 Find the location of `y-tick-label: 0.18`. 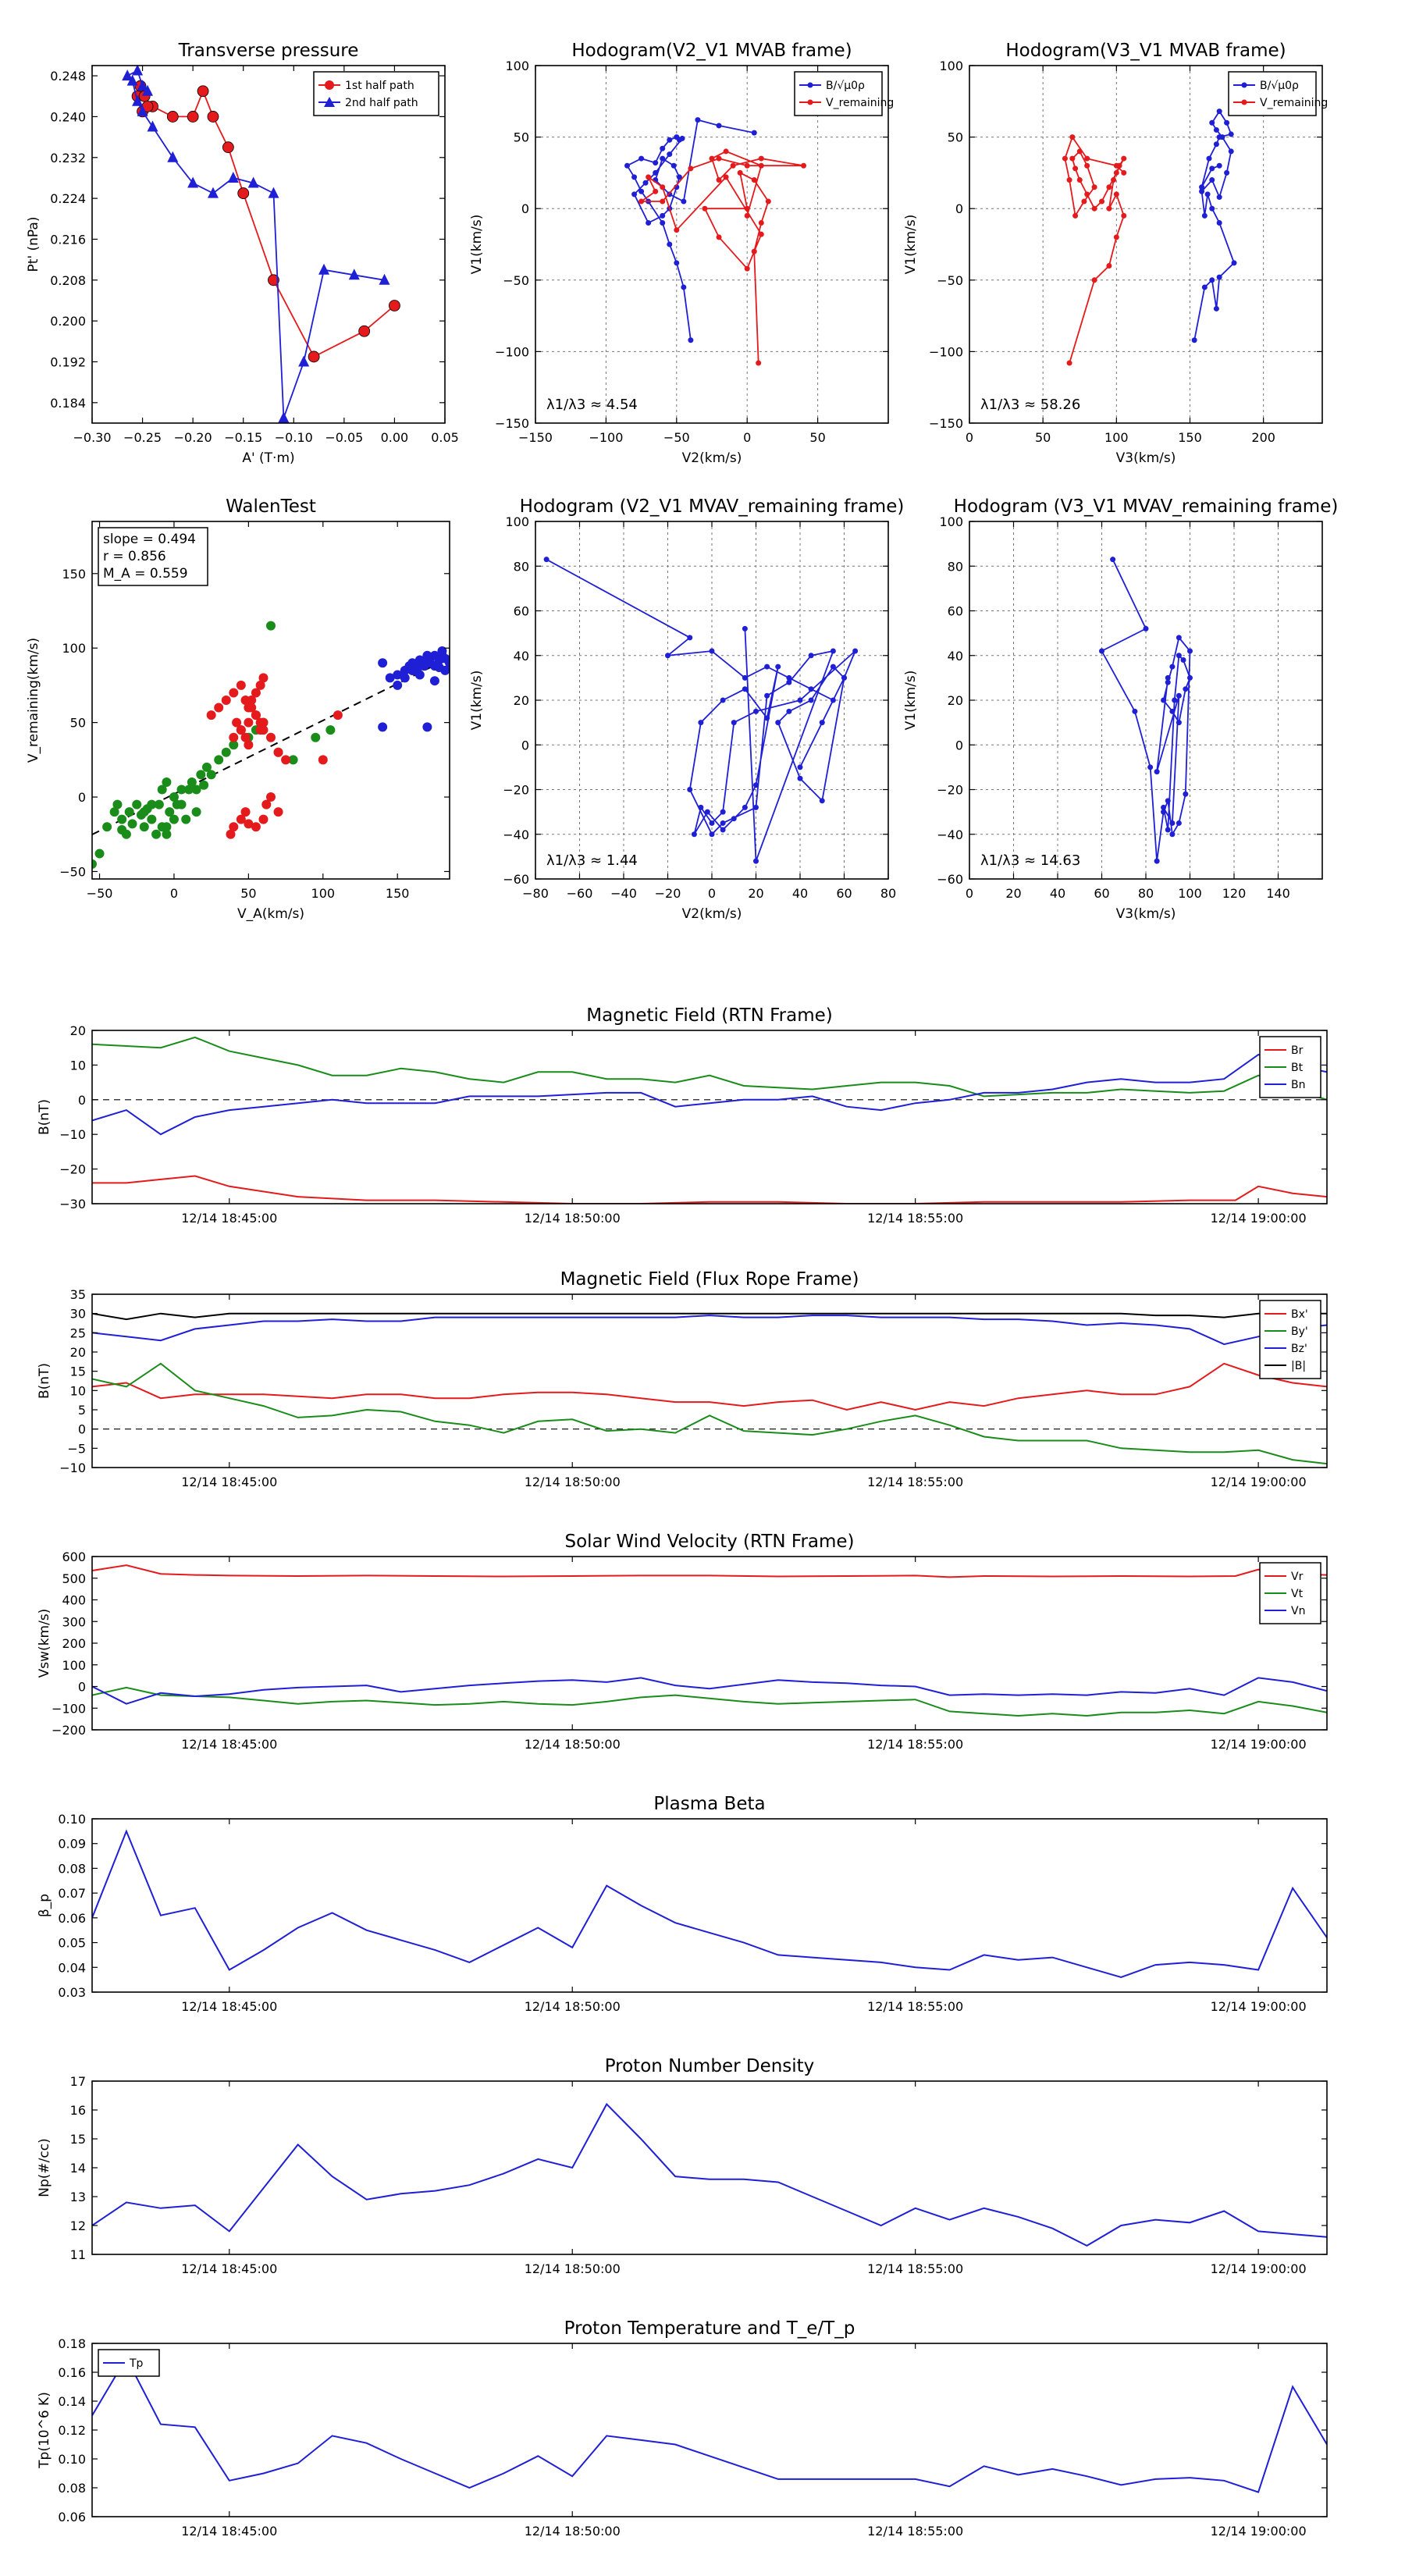

y-tick-label: 0.18 is located at coordinates (72, 2343).